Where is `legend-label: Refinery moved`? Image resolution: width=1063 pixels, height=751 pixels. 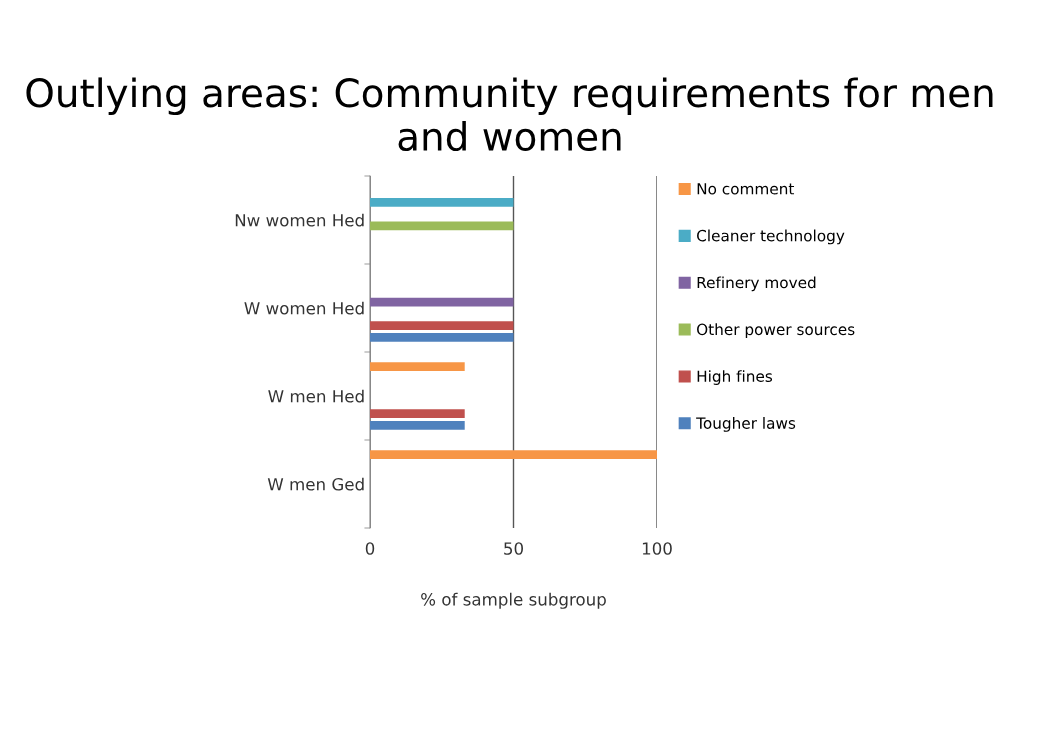 legend-label: Refinery moved is located at coordinates (756, 284).